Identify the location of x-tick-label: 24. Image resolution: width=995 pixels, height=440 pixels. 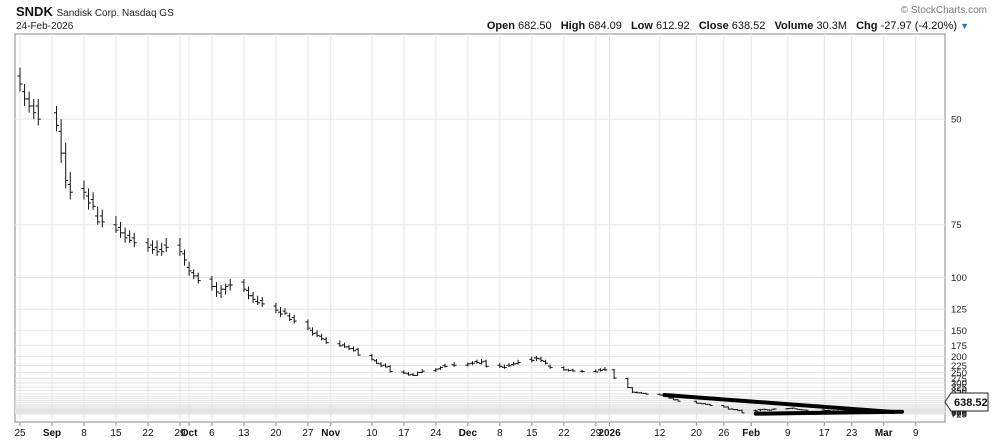
(436, 433).